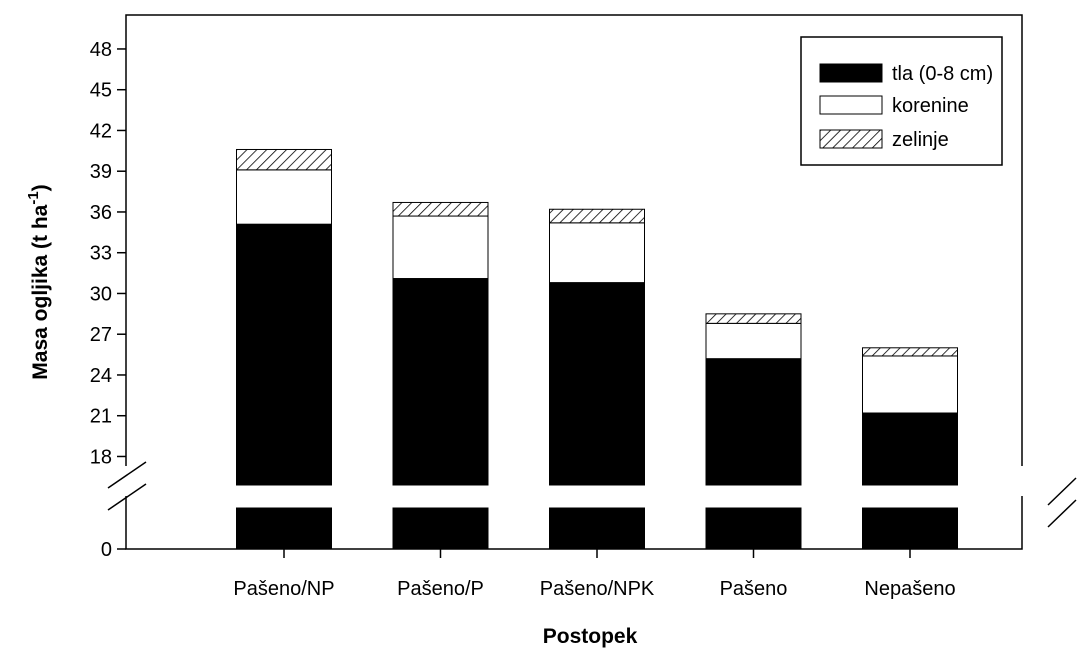 The image size is (1077, 656). Describe the element at coordinates (101, 172) in the screenshot. I see `y-tick-label: 39` at that location.